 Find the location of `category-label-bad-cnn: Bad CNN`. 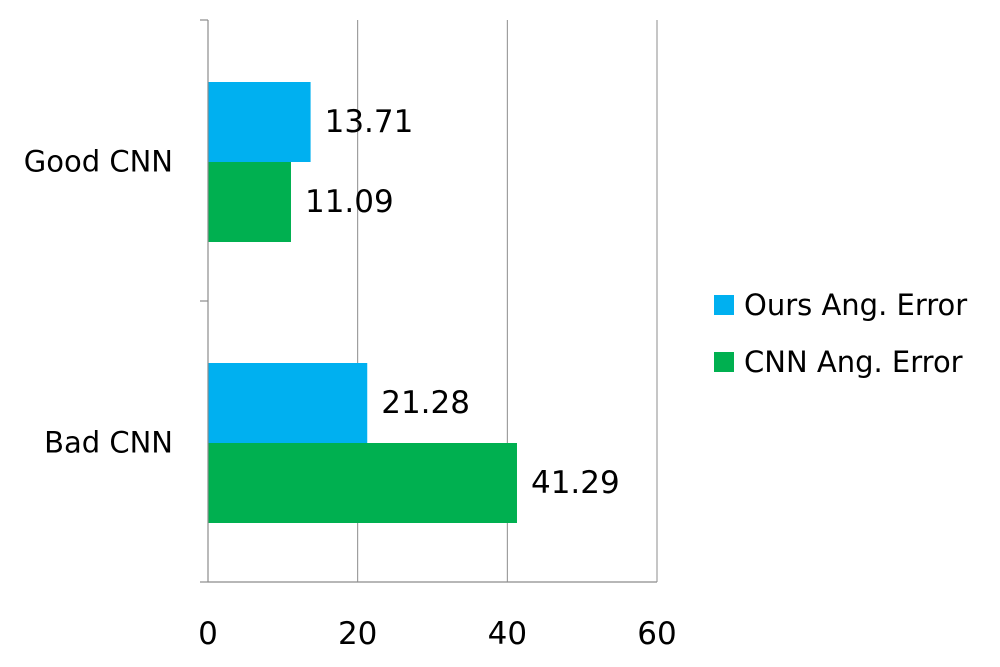

category-label-bad-cnn: Bad CNN is located at coordinates (108, 443).